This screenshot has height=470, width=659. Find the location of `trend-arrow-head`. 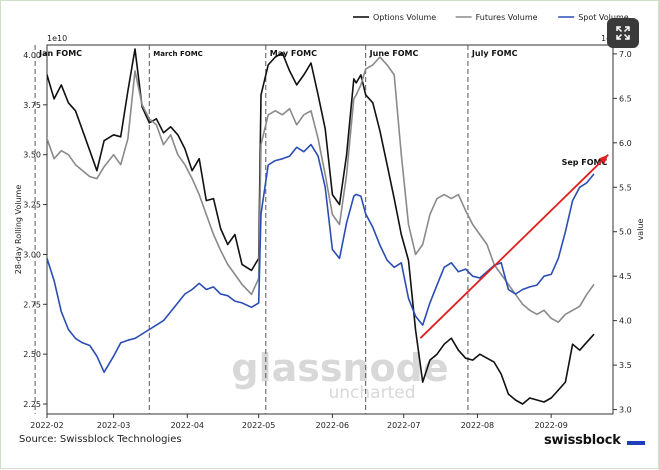

trend-arrow-head is located at coordinates (603, 159).